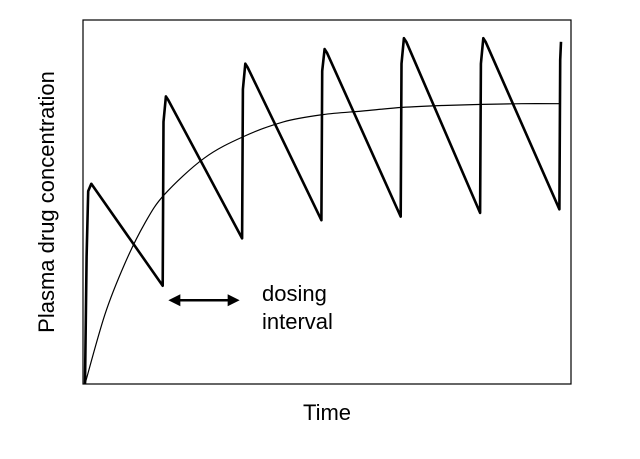 This screenshot has height=459, width=640. What do you see at coordinates (294, 293) in the screenshot?
I see `annotation-line-1: dosing` at bounding box center [294, 293].